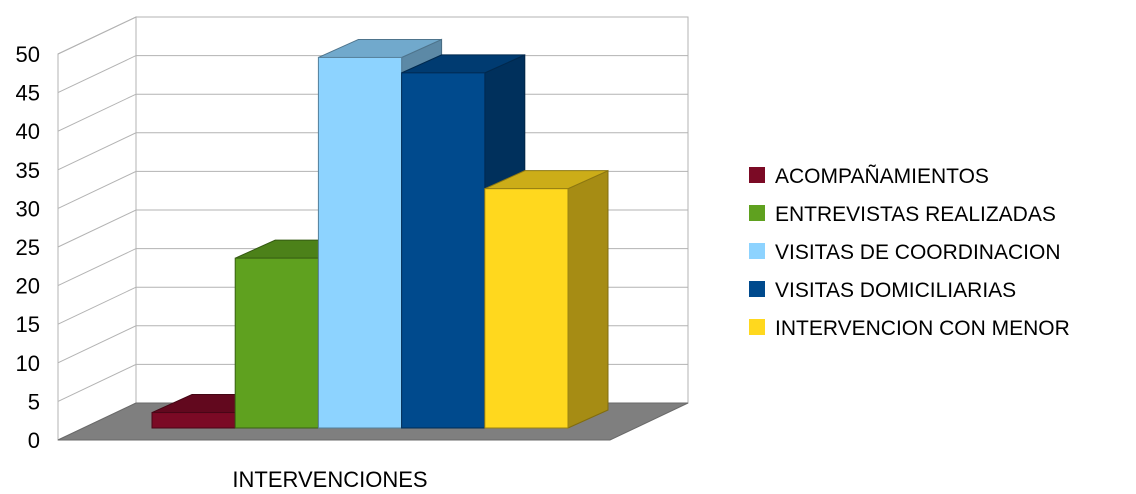 The width and height of the screenshot is (1136, 494). Describe the element at coordinates (372, 35) in the screenshot. I see `gridline` at that location.